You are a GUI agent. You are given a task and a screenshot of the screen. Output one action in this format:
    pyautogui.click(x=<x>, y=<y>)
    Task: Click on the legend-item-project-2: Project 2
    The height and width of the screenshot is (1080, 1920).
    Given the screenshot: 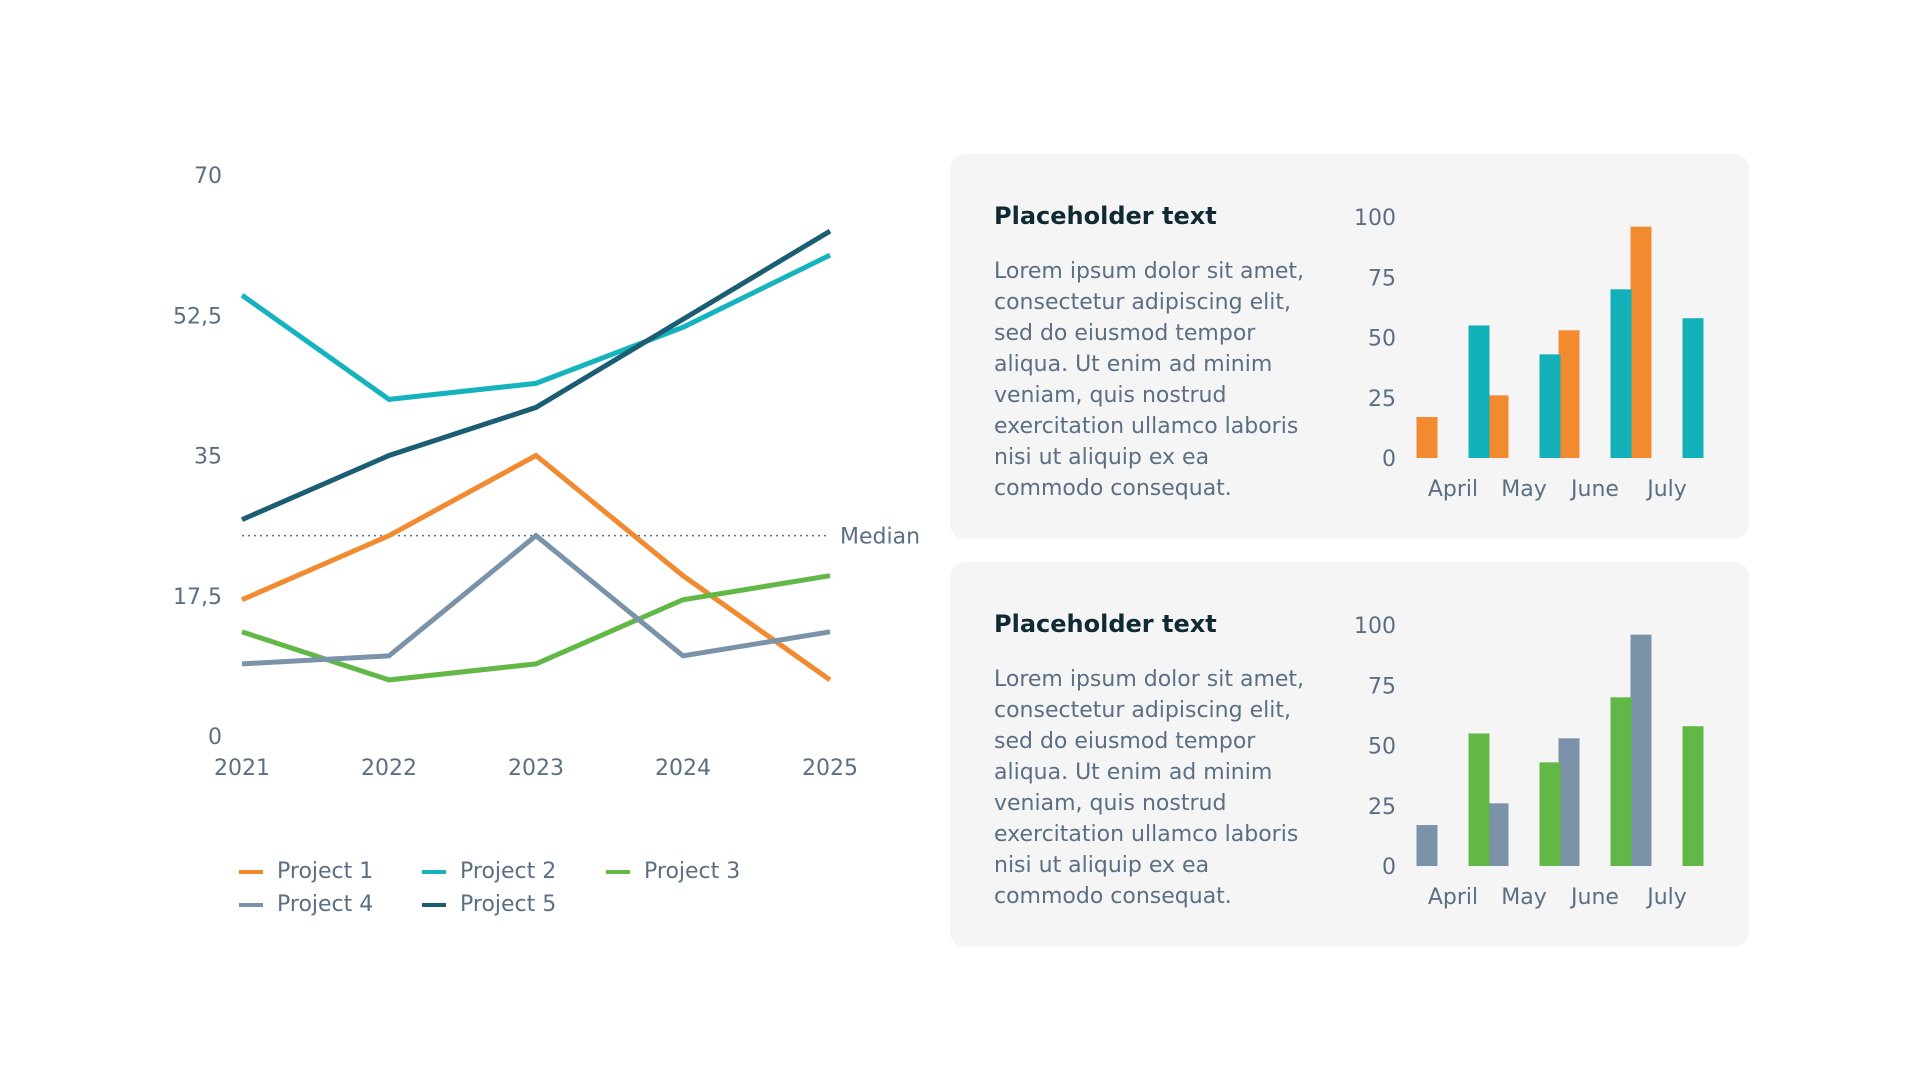 What is the action you would take?
    pyautogui.click(x=489, y=871)
    